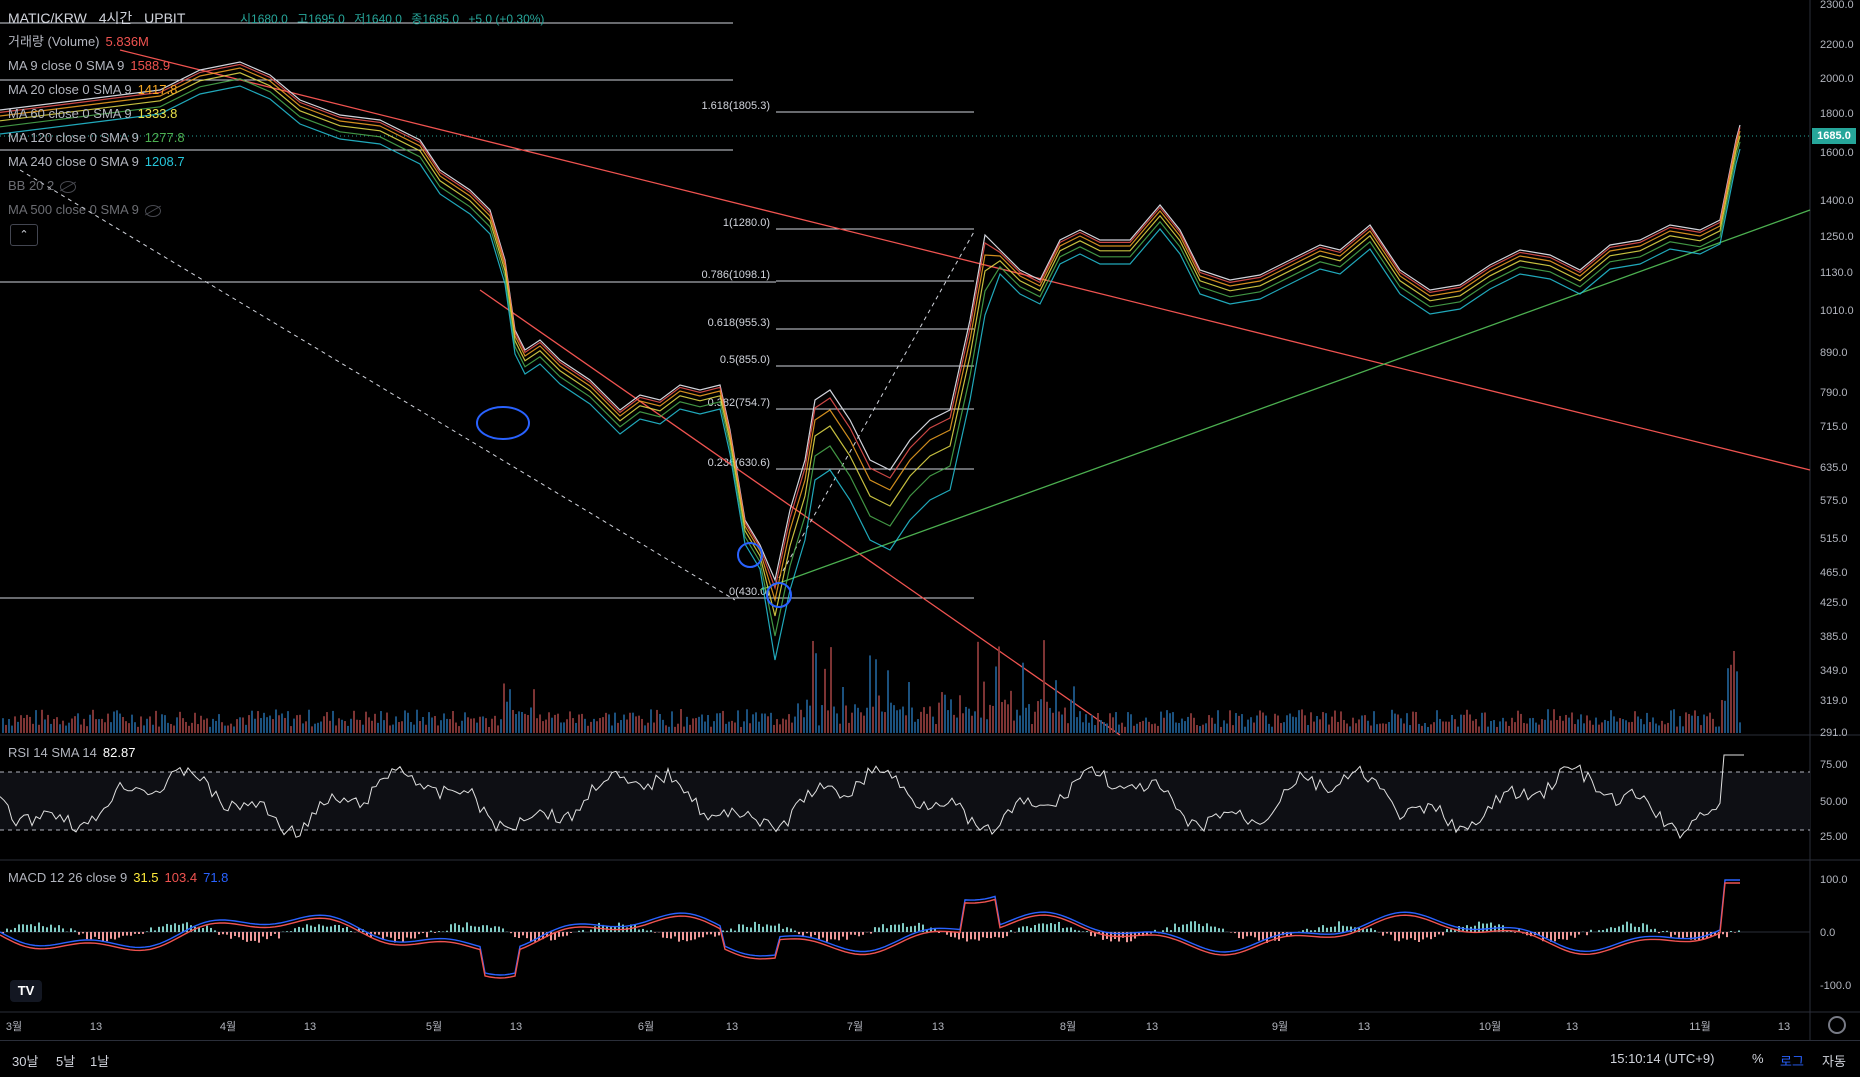 This screenshot has height=1077, width=1860. What do you see at coordinates (116, 18) in the screenshot?
I see `interval: 4시간` at bounding box center [116, 18].